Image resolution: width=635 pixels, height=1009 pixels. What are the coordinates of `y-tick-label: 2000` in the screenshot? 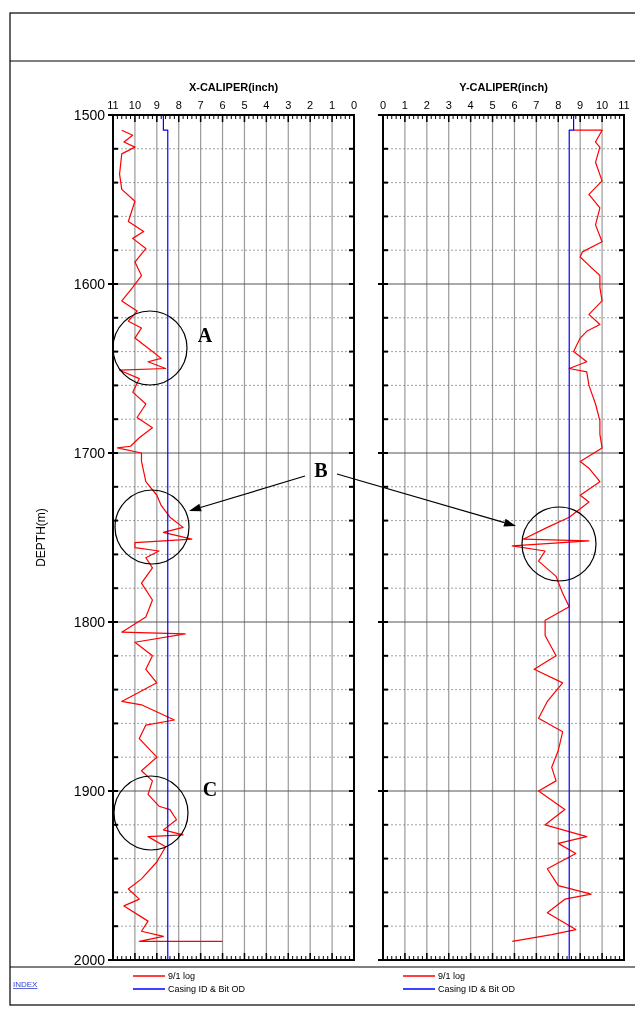 It's located at (89, 959).